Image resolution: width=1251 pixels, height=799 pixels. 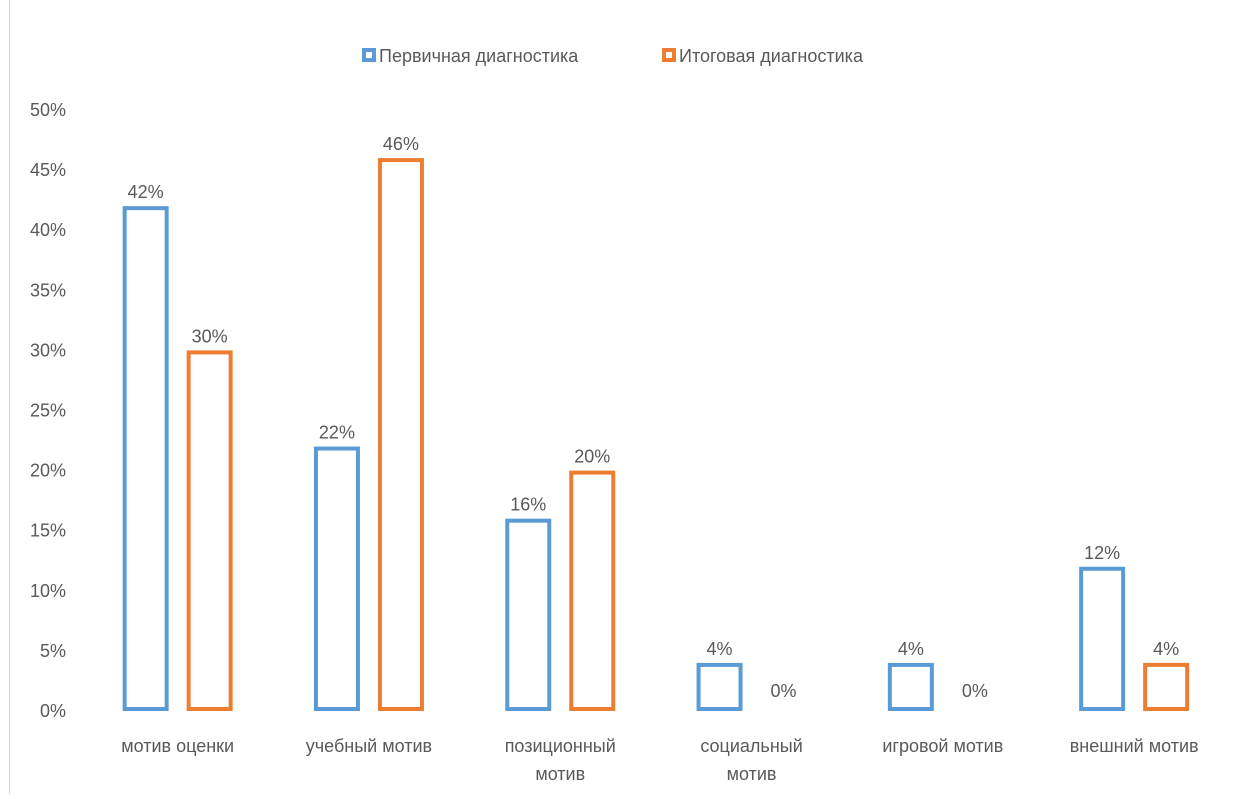 I want to click on legend-label: Первичная диагностика, so click(x=479, y=56).